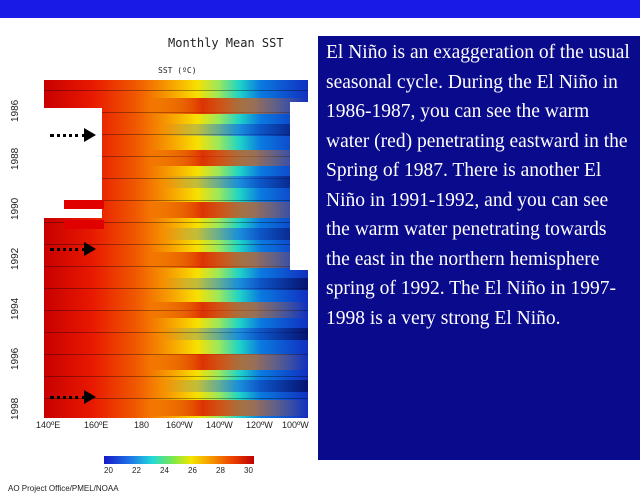 This screenshot has height=493, width=640. What do you see at coordinates (15, 158) in the screenshot?
I see `year-label: 1988` at bounding box center [15, 158].